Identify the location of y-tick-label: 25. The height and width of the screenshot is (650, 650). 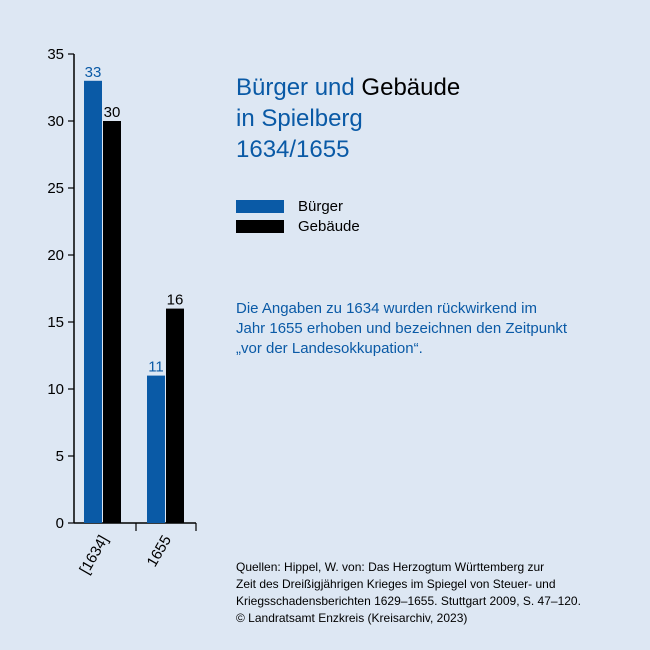
(55, 188).